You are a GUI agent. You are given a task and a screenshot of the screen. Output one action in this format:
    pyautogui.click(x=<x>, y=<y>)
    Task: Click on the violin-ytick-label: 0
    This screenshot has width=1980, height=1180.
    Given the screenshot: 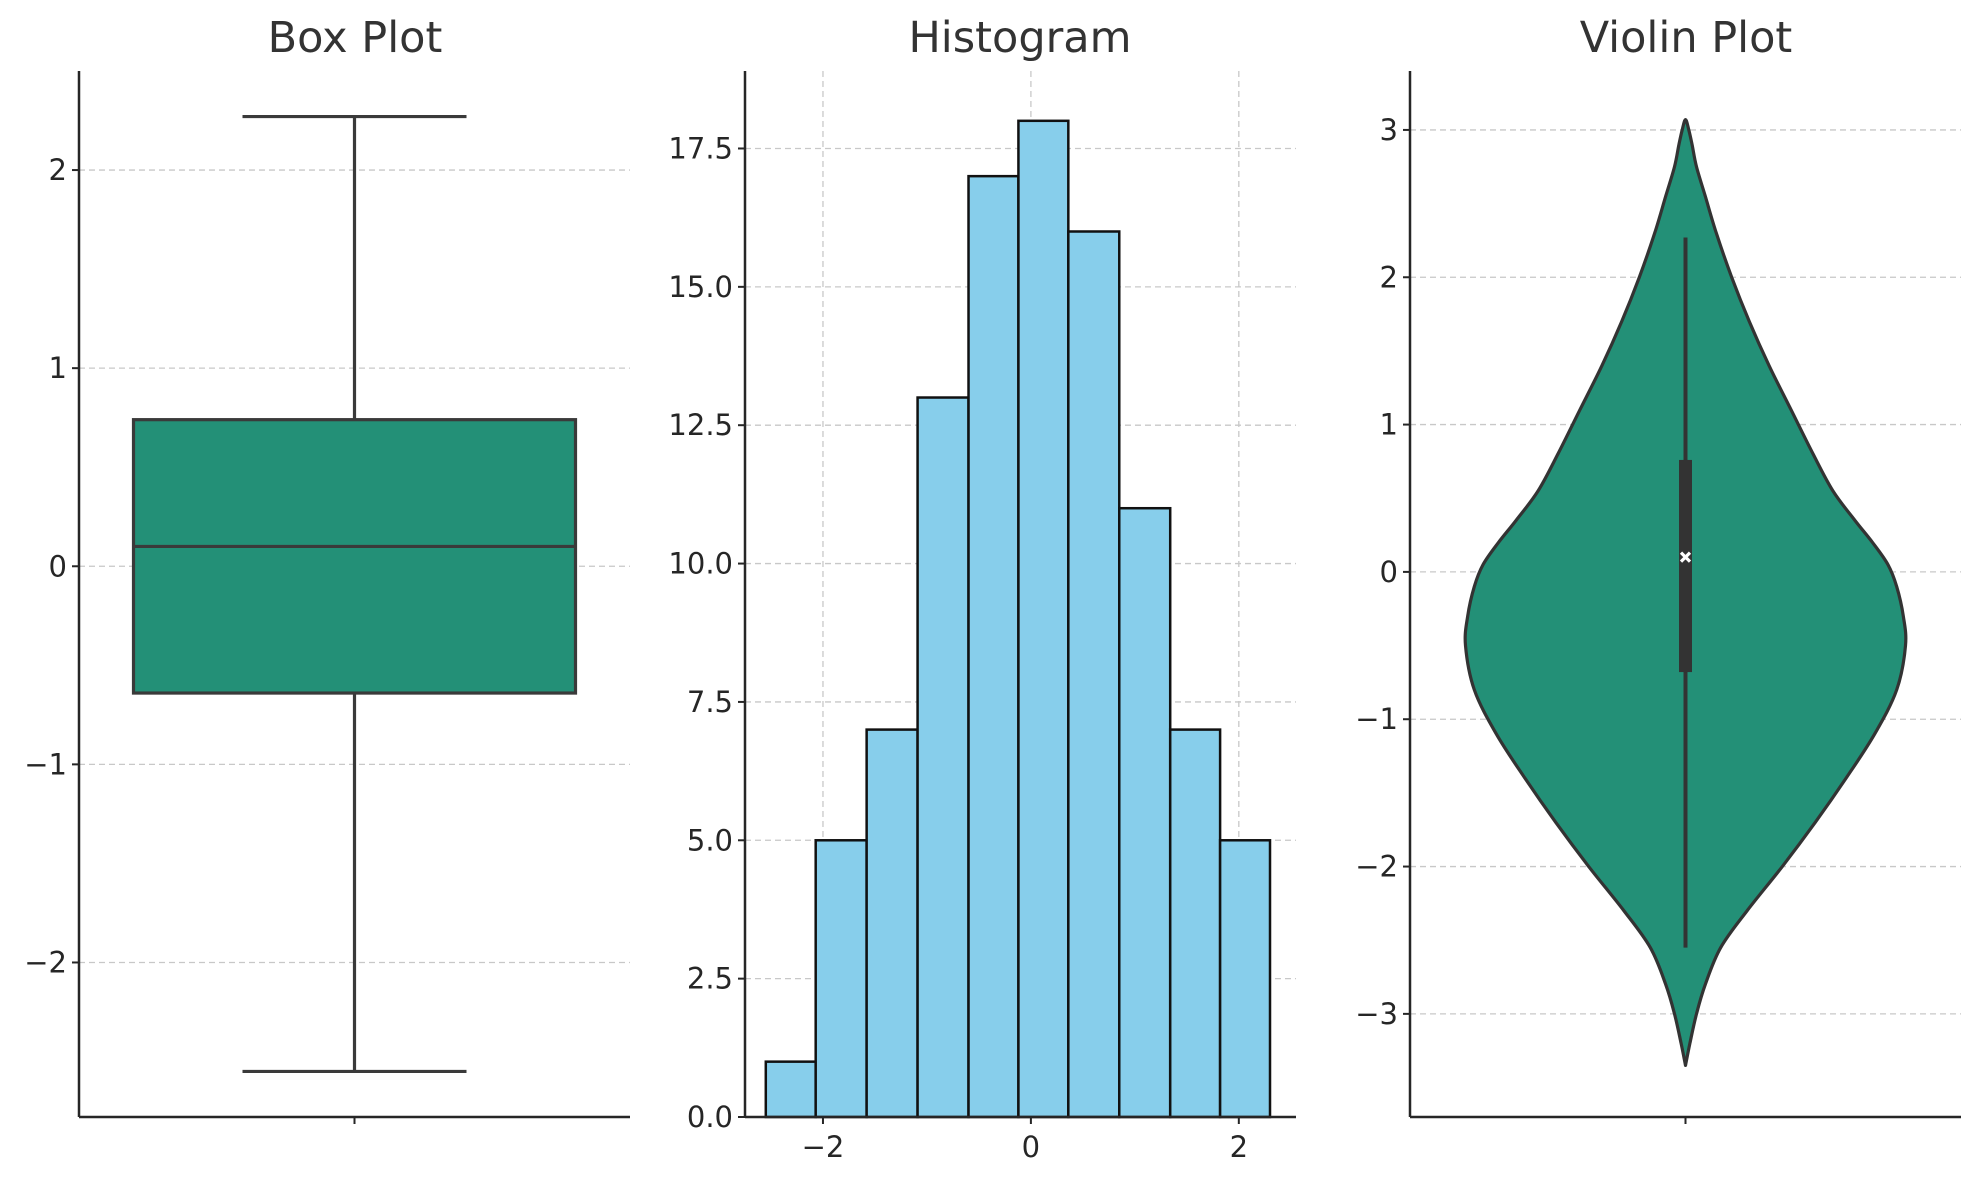 What is the action you would take?
    pyautogui.click(x=1389, y=572)
    